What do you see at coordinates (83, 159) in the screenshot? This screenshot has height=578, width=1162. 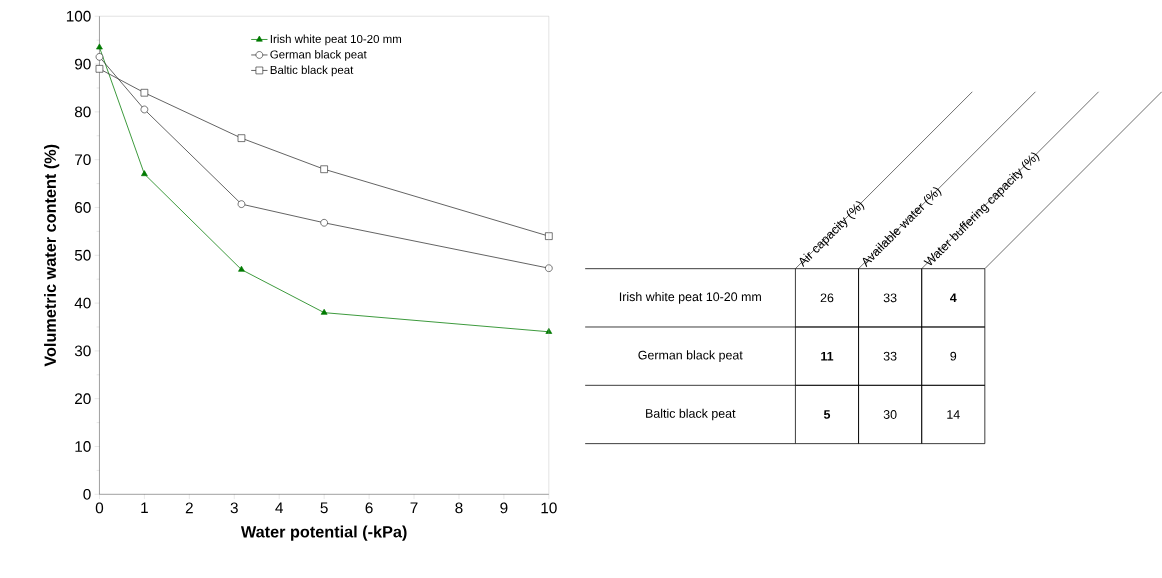 I see `y-tick-label: 70` at bounding box center [83, 159].